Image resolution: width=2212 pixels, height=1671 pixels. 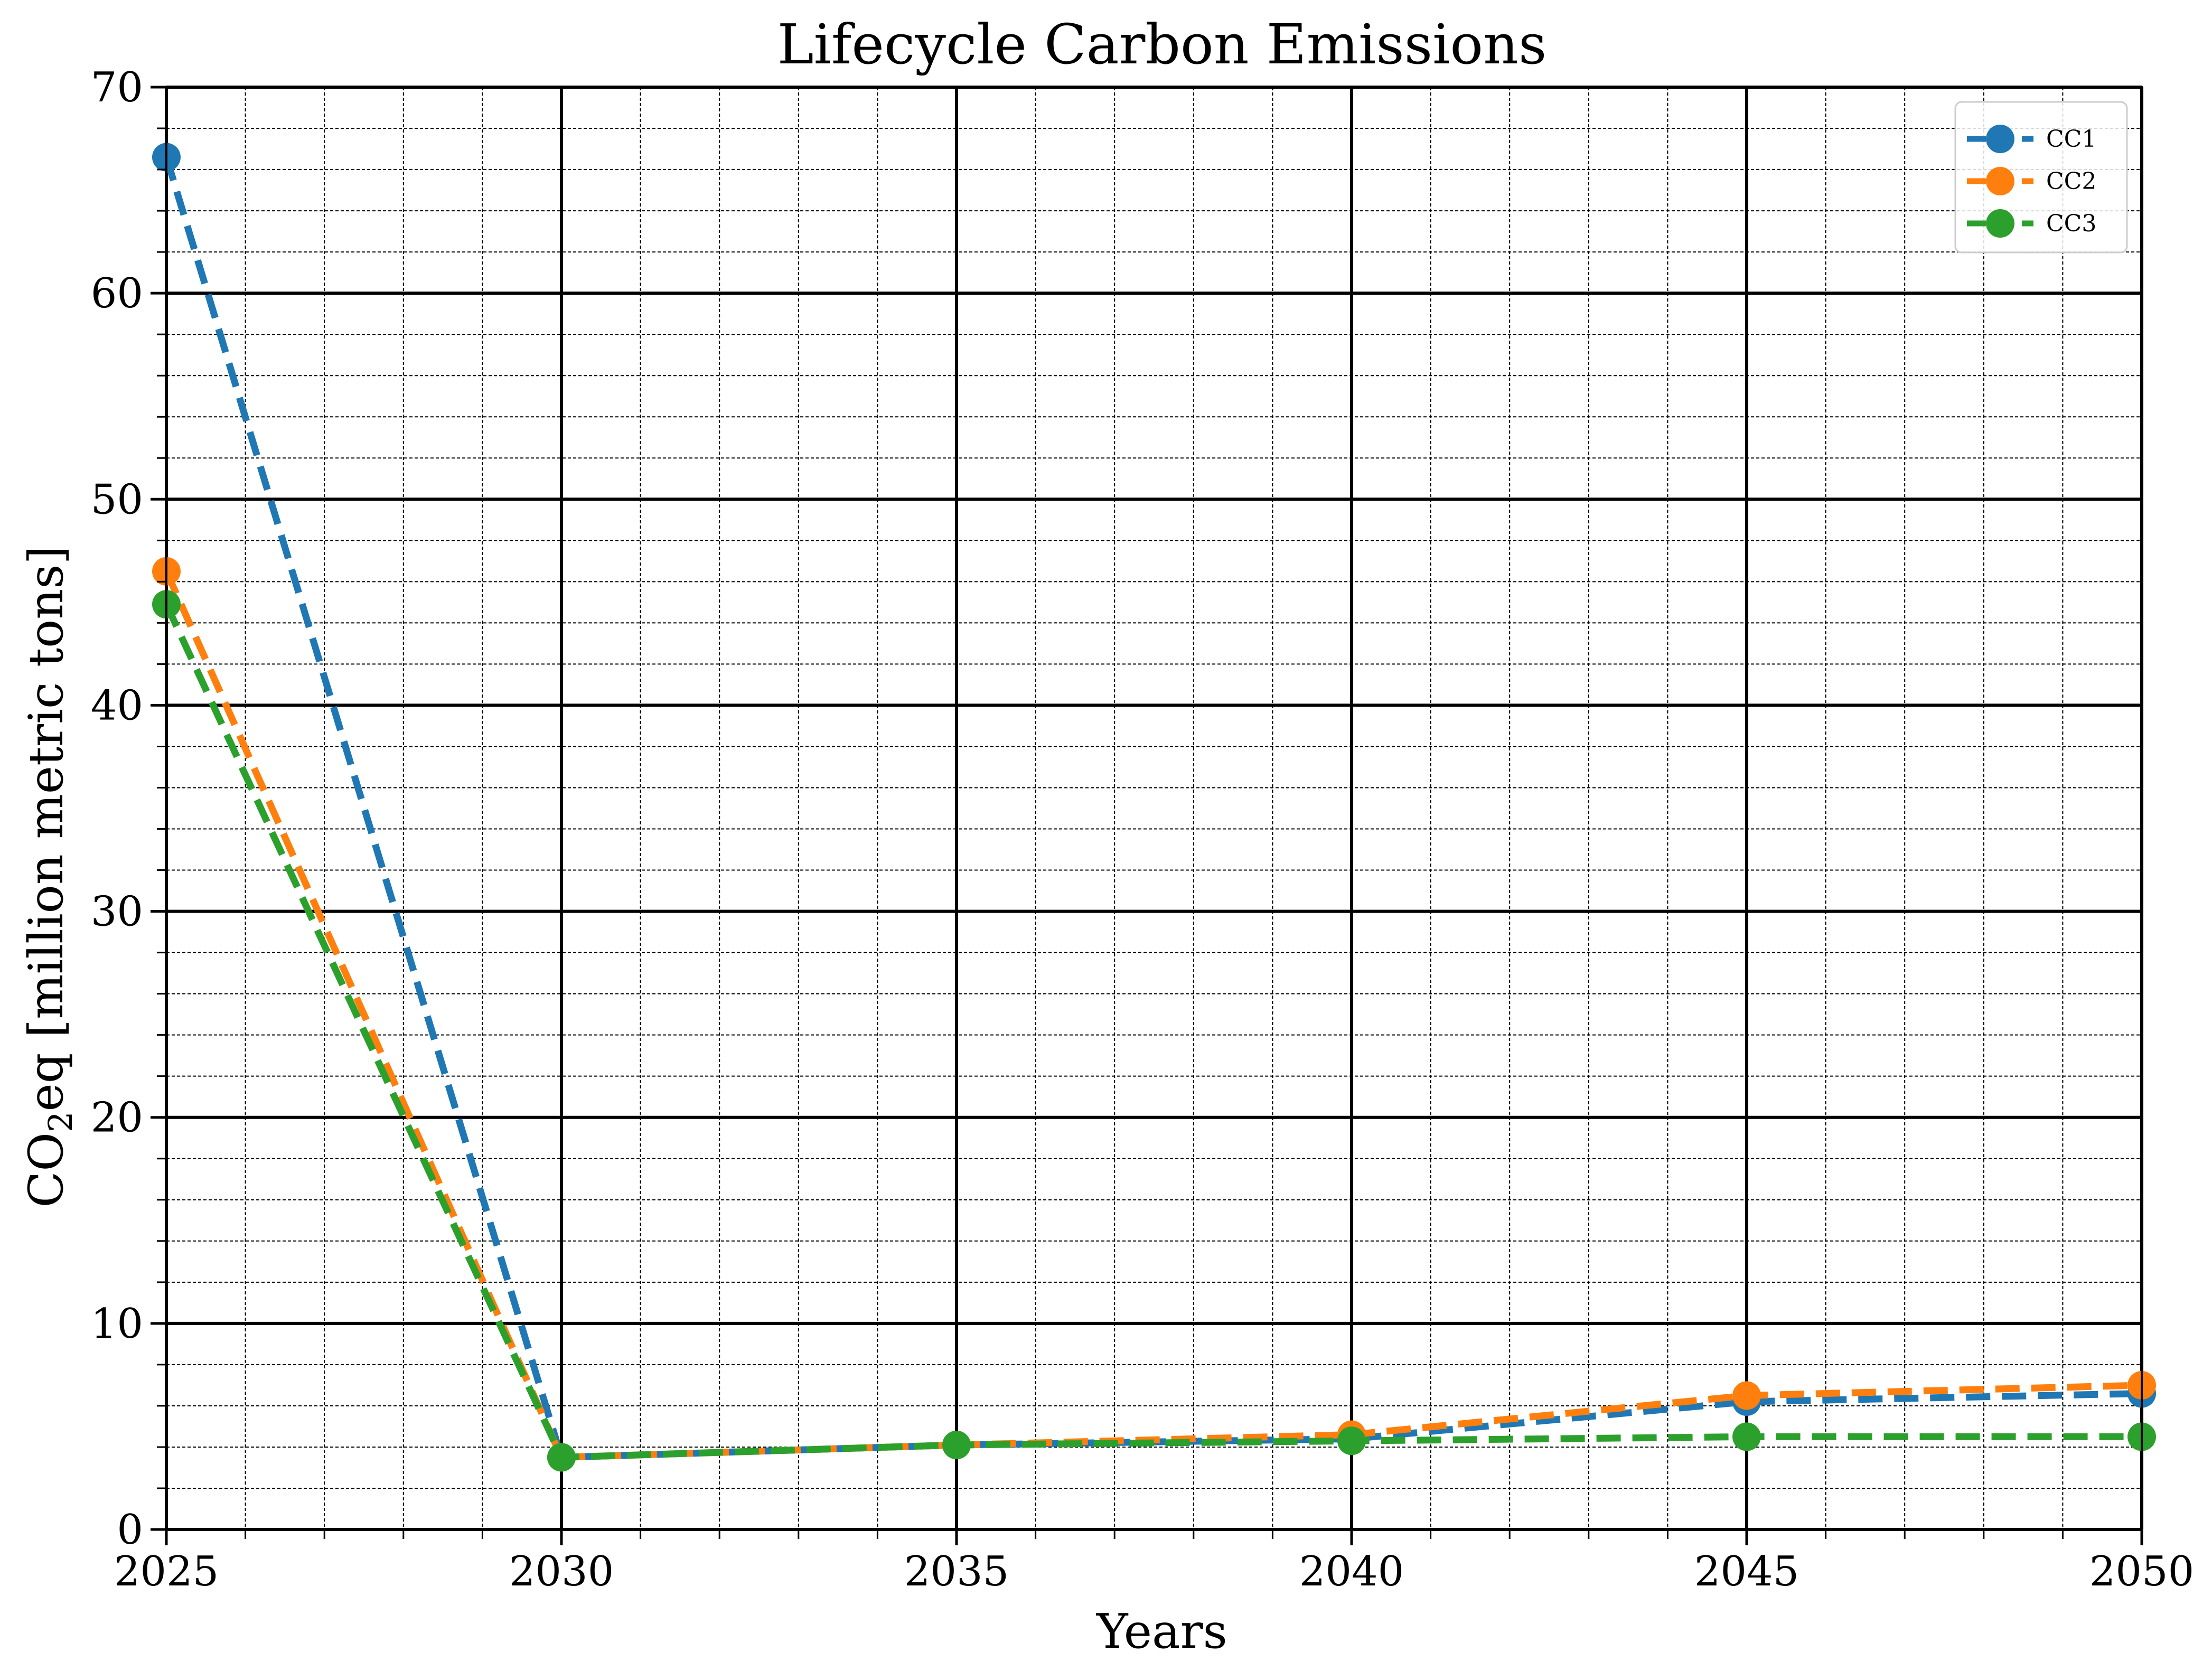 What do you see at coordinates (1351, 1571) in the screenshot?
I see `x-tick-label: 2040` at bounding box center [1351, 1571].